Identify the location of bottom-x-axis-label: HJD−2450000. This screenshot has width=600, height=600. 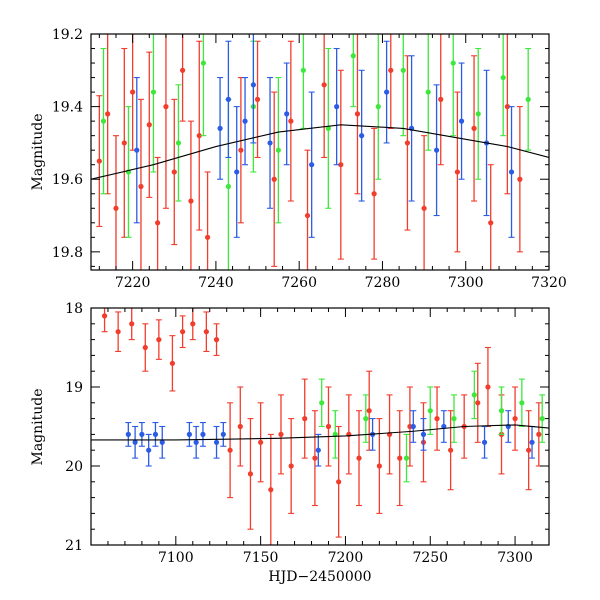
(319, 577).